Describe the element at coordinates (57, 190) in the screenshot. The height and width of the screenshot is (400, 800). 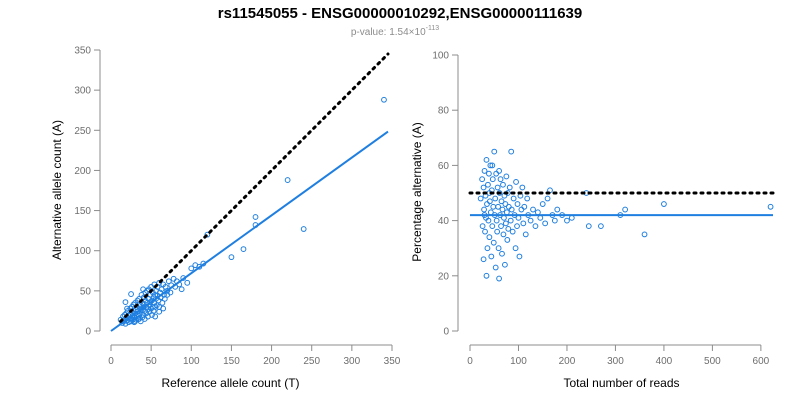
I see `y-axis-label: Alternative allele count (A)` at that location.